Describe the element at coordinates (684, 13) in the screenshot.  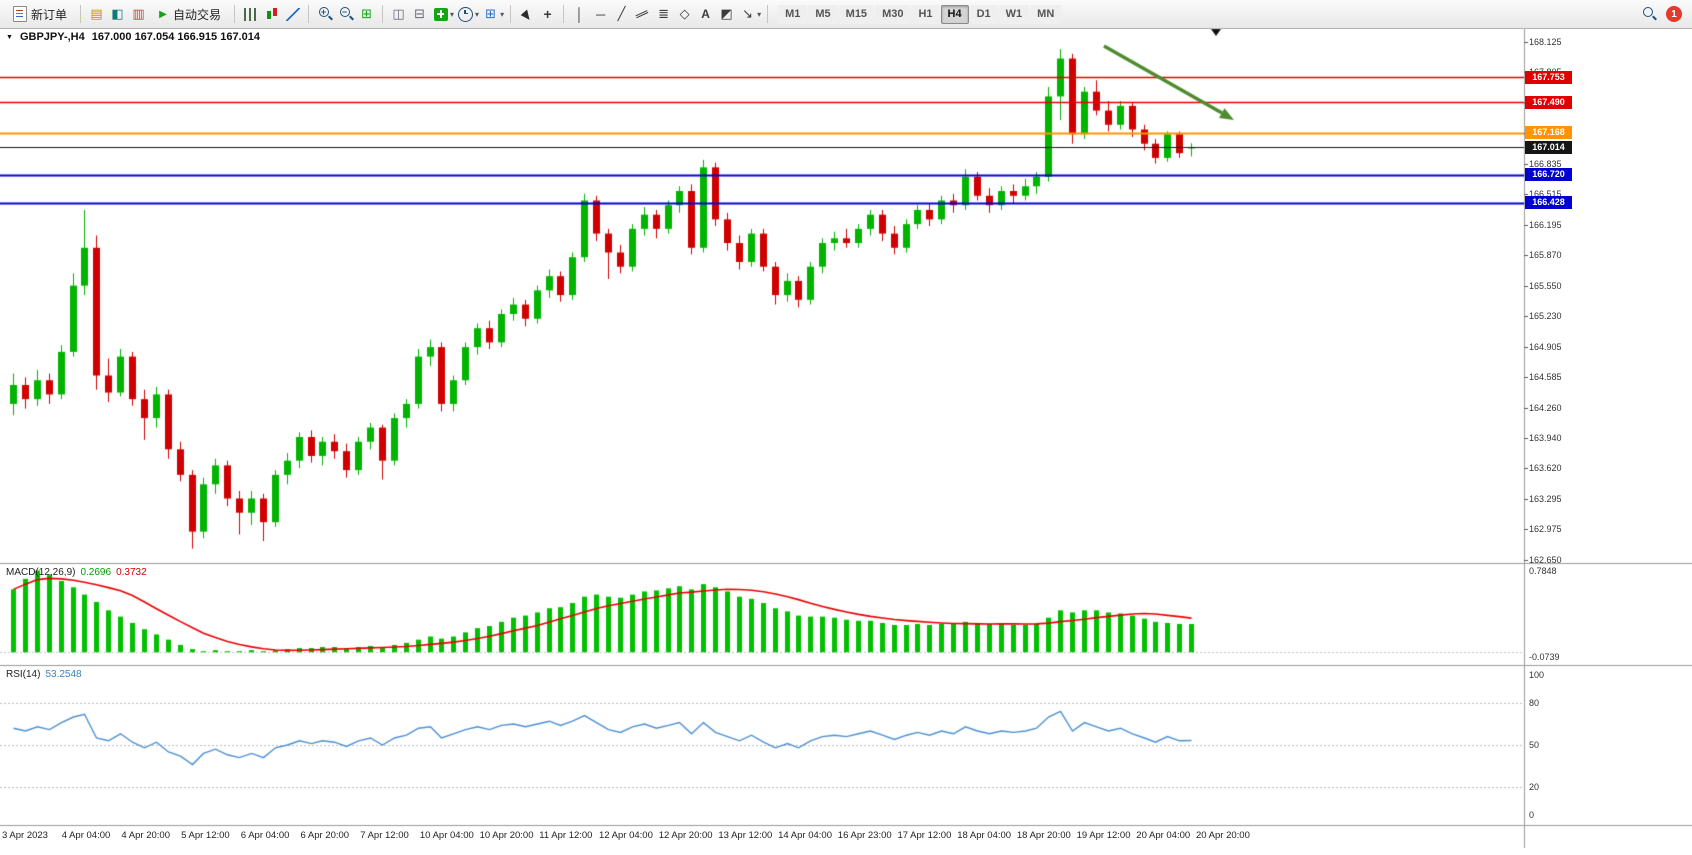
I see `shapes-tool-icon: ◇` at that location.